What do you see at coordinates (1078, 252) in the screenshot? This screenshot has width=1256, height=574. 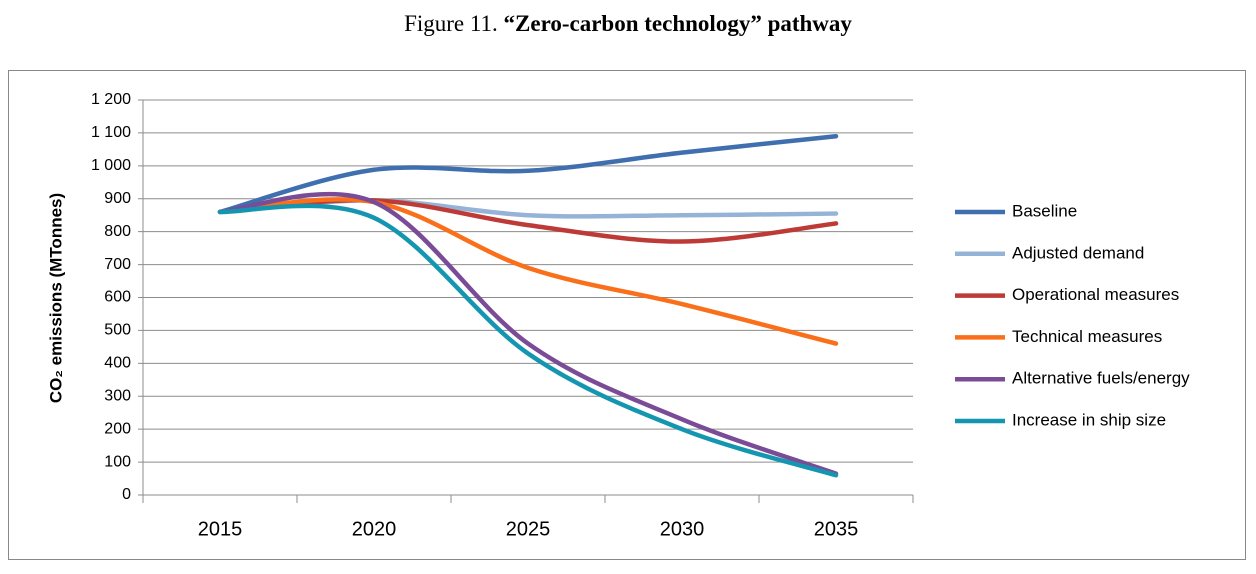 I see `legend-label: Adjusted demand` at bounding box center [1078, 252].